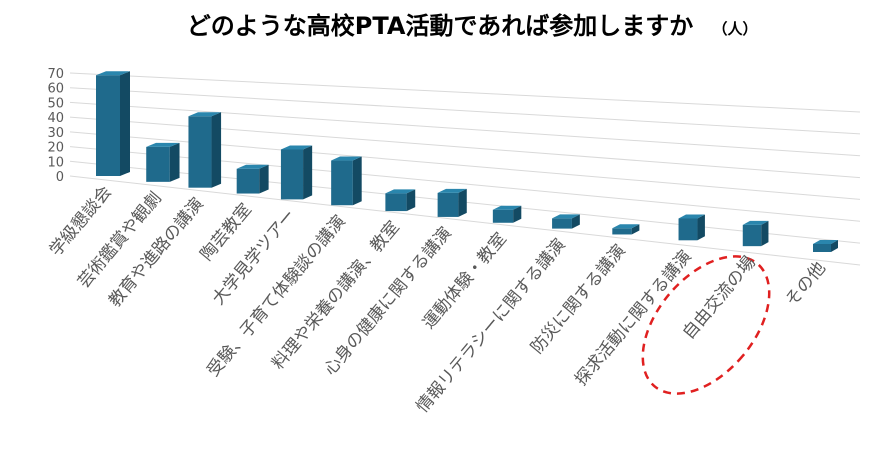  I want to click on y-tick-label: 20, so click(55, 148).